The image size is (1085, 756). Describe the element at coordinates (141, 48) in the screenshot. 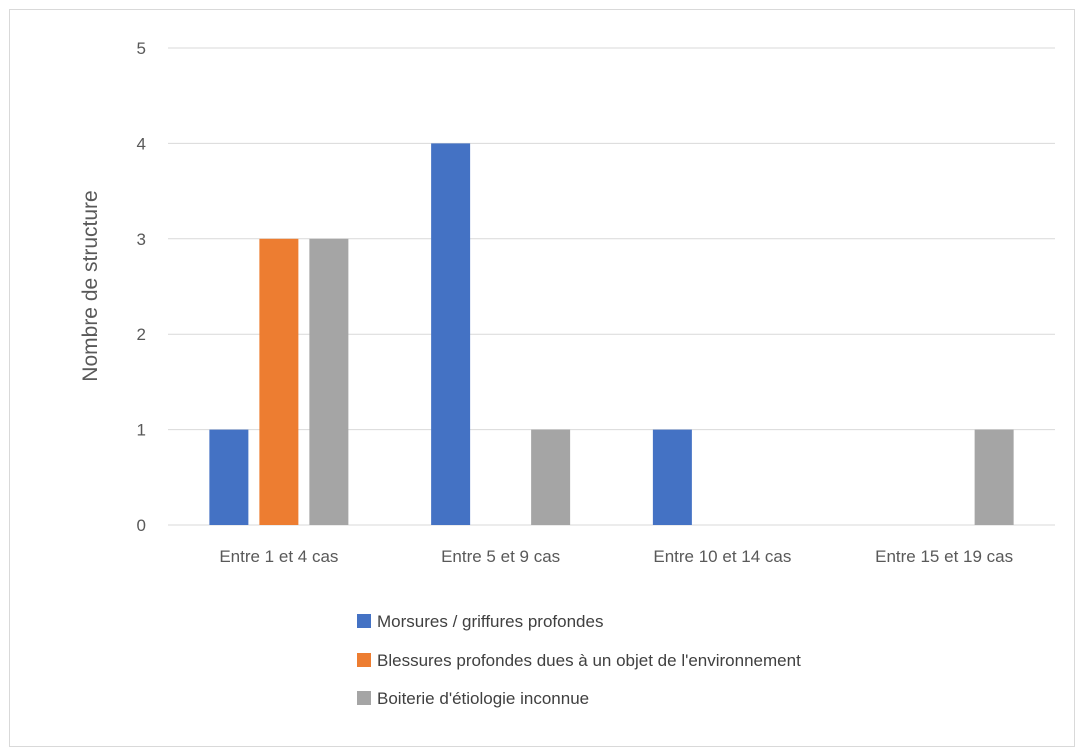

I see `y-tick-label: 5` at that location.